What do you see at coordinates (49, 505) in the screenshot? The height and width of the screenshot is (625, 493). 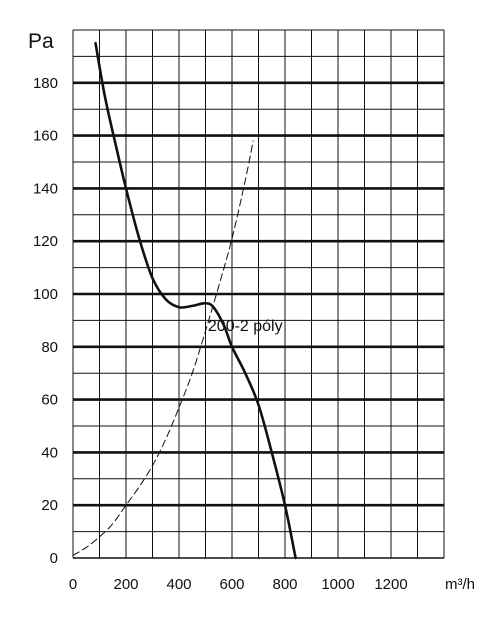 I see `y-tick-label: 20` at bounding box center [49, 505].